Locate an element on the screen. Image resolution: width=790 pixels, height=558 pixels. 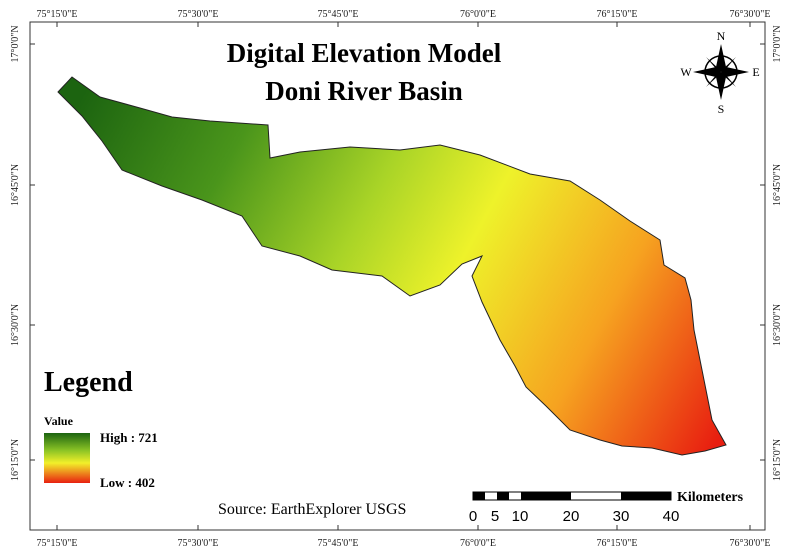
lon-label-bottom: 76°0'0"E is located at coordinates (478, 543).